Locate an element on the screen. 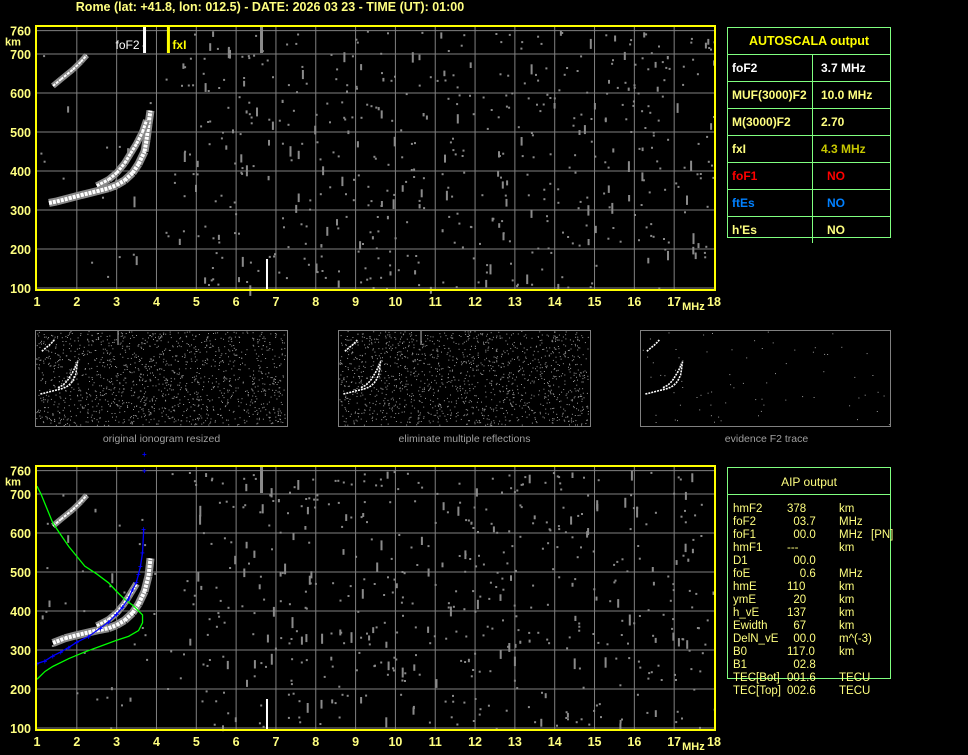  autoscala-key: ftEs is located at coordinates (770, 203).